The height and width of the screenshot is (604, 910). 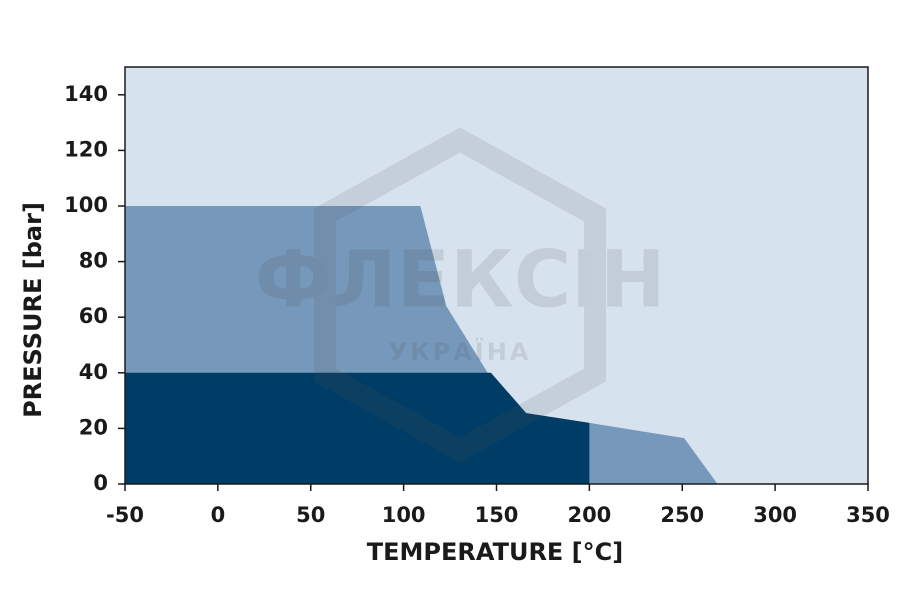 I want to click on y-axis-label: PRESSURE [bar], so click(x=33, y=310).